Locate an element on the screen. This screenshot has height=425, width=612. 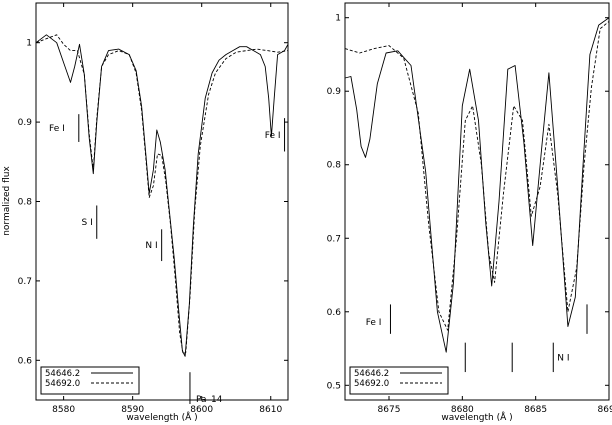
right-annotation-label: Fe I is located at coordinates (374, 323).